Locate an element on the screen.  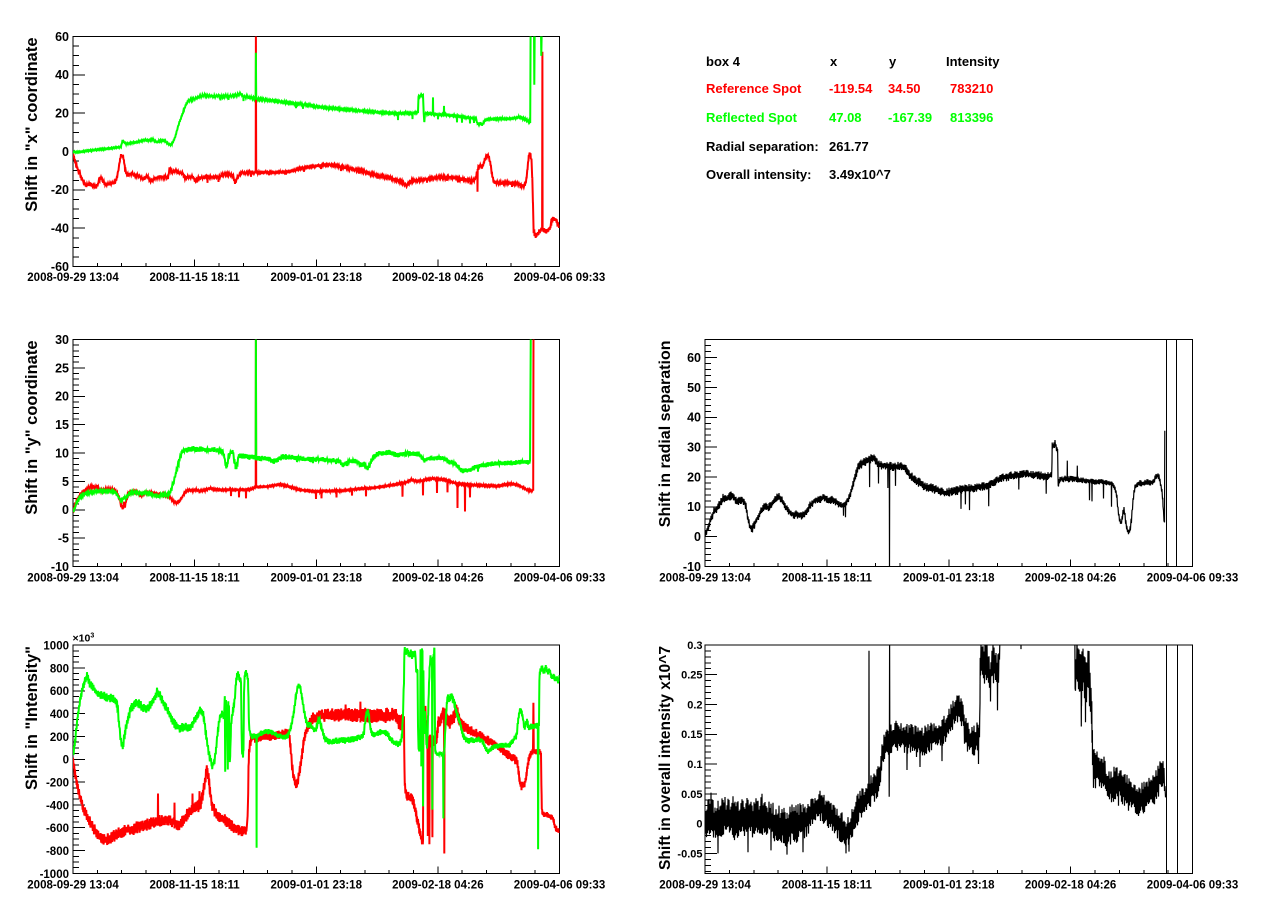
svg-text: -20 is located at coordinates (60, 190).